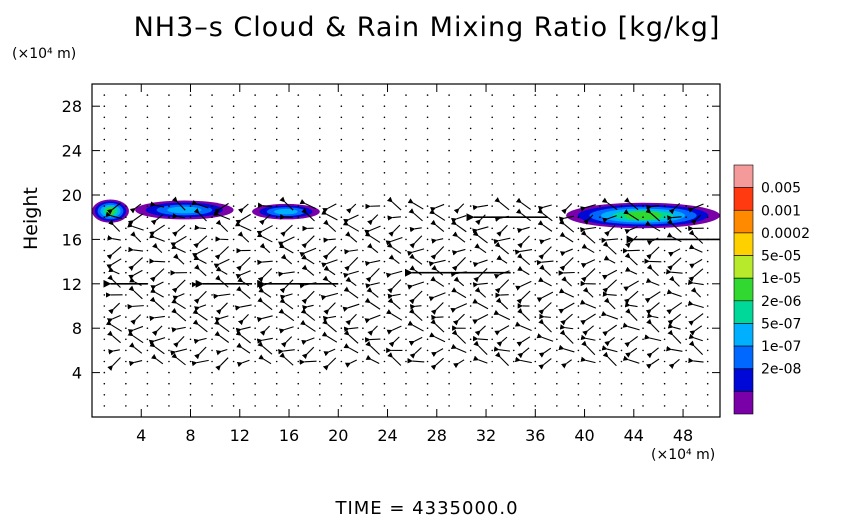 This screenshot has height=519, width=854. I want to click on x-tick-label: 36, so click(535, 435).